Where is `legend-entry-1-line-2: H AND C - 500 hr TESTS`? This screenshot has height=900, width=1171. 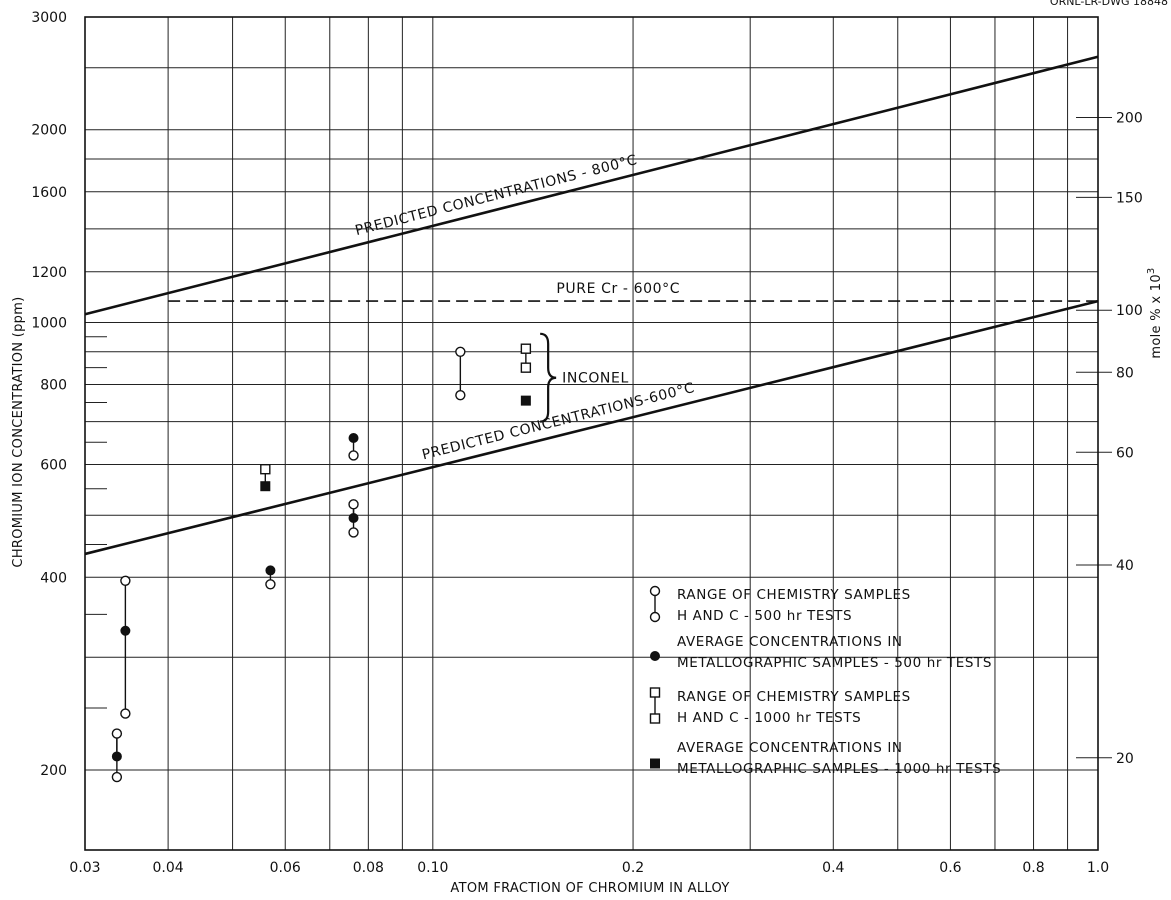 legend-entry-1-line-2: H AND C - 500 hr TESTS is located at coordinates (764, 616).